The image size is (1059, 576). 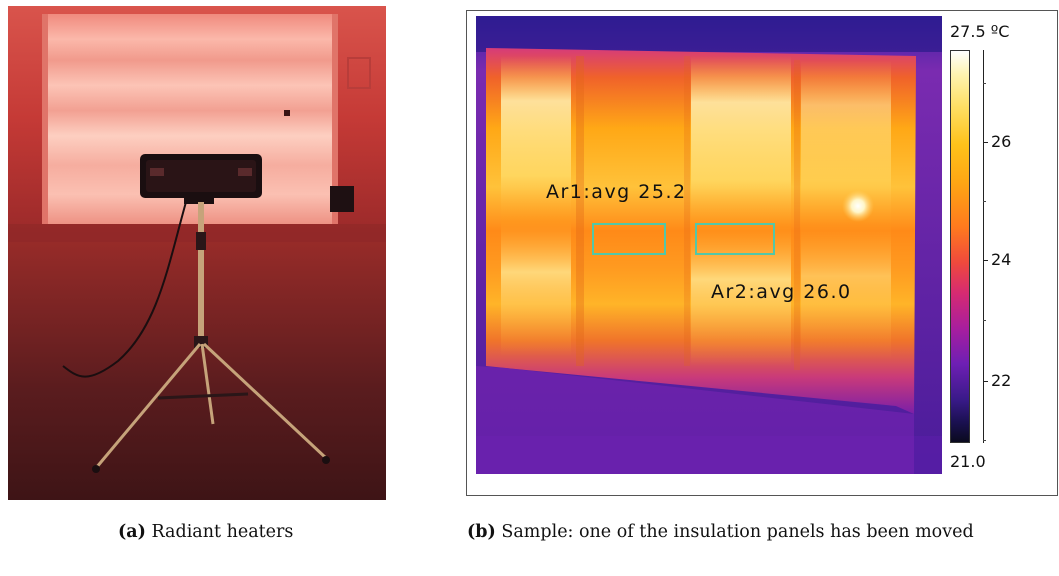 What do you see at coordinates (132, 532) in the screenshot?
I see `caption-a-tag: (a)` at bounding box center [132, 532].